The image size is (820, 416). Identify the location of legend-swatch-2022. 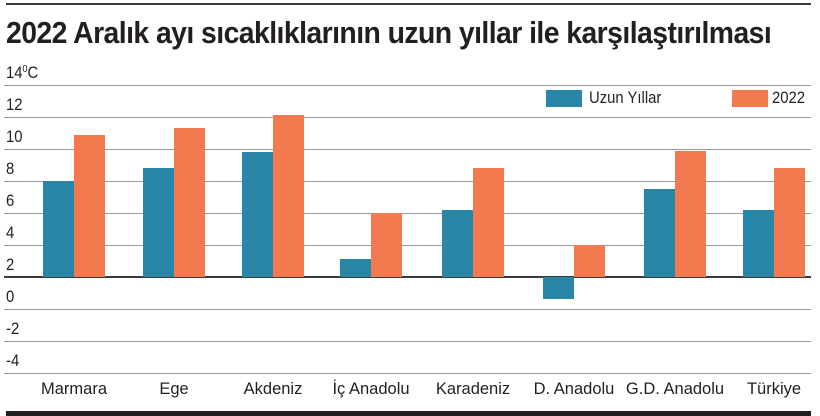
(750, 98).